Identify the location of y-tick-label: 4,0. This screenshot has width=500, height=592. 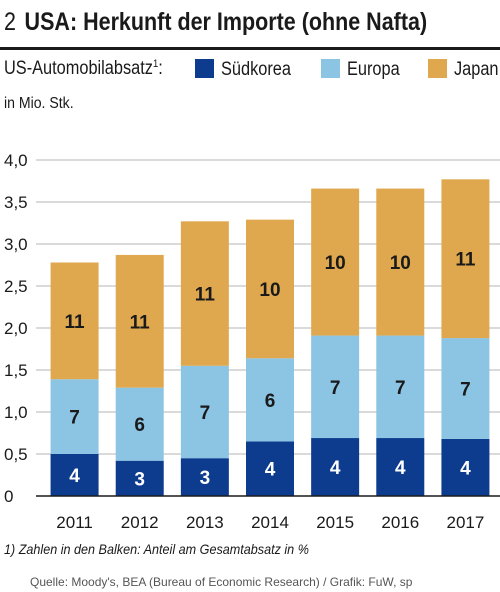
(16, 160).